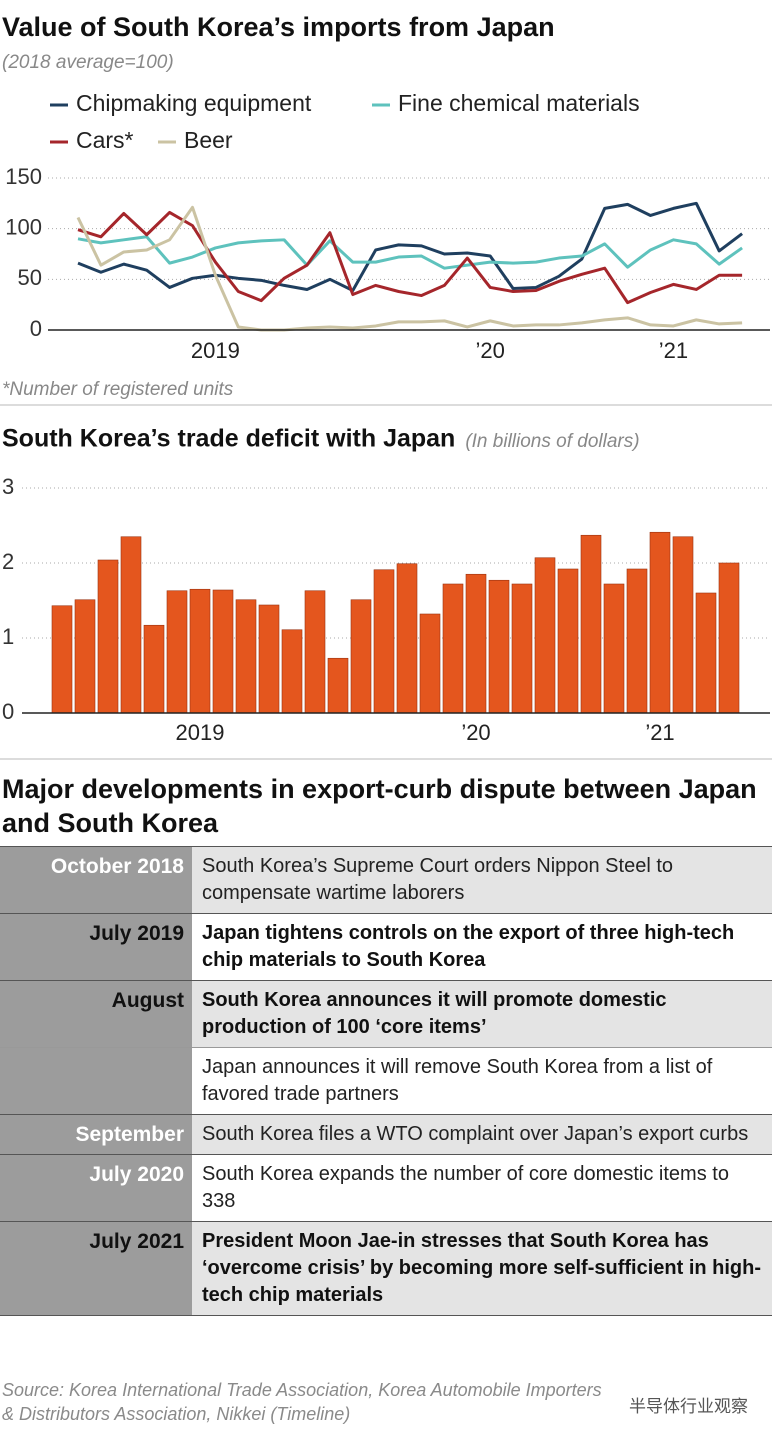 The width and height of the screenshot is (772, 1436). What do you see at coordinates (105, 140) in the screenshot?
I see `legend-label: Cars*` at bounding box center [105, 140].